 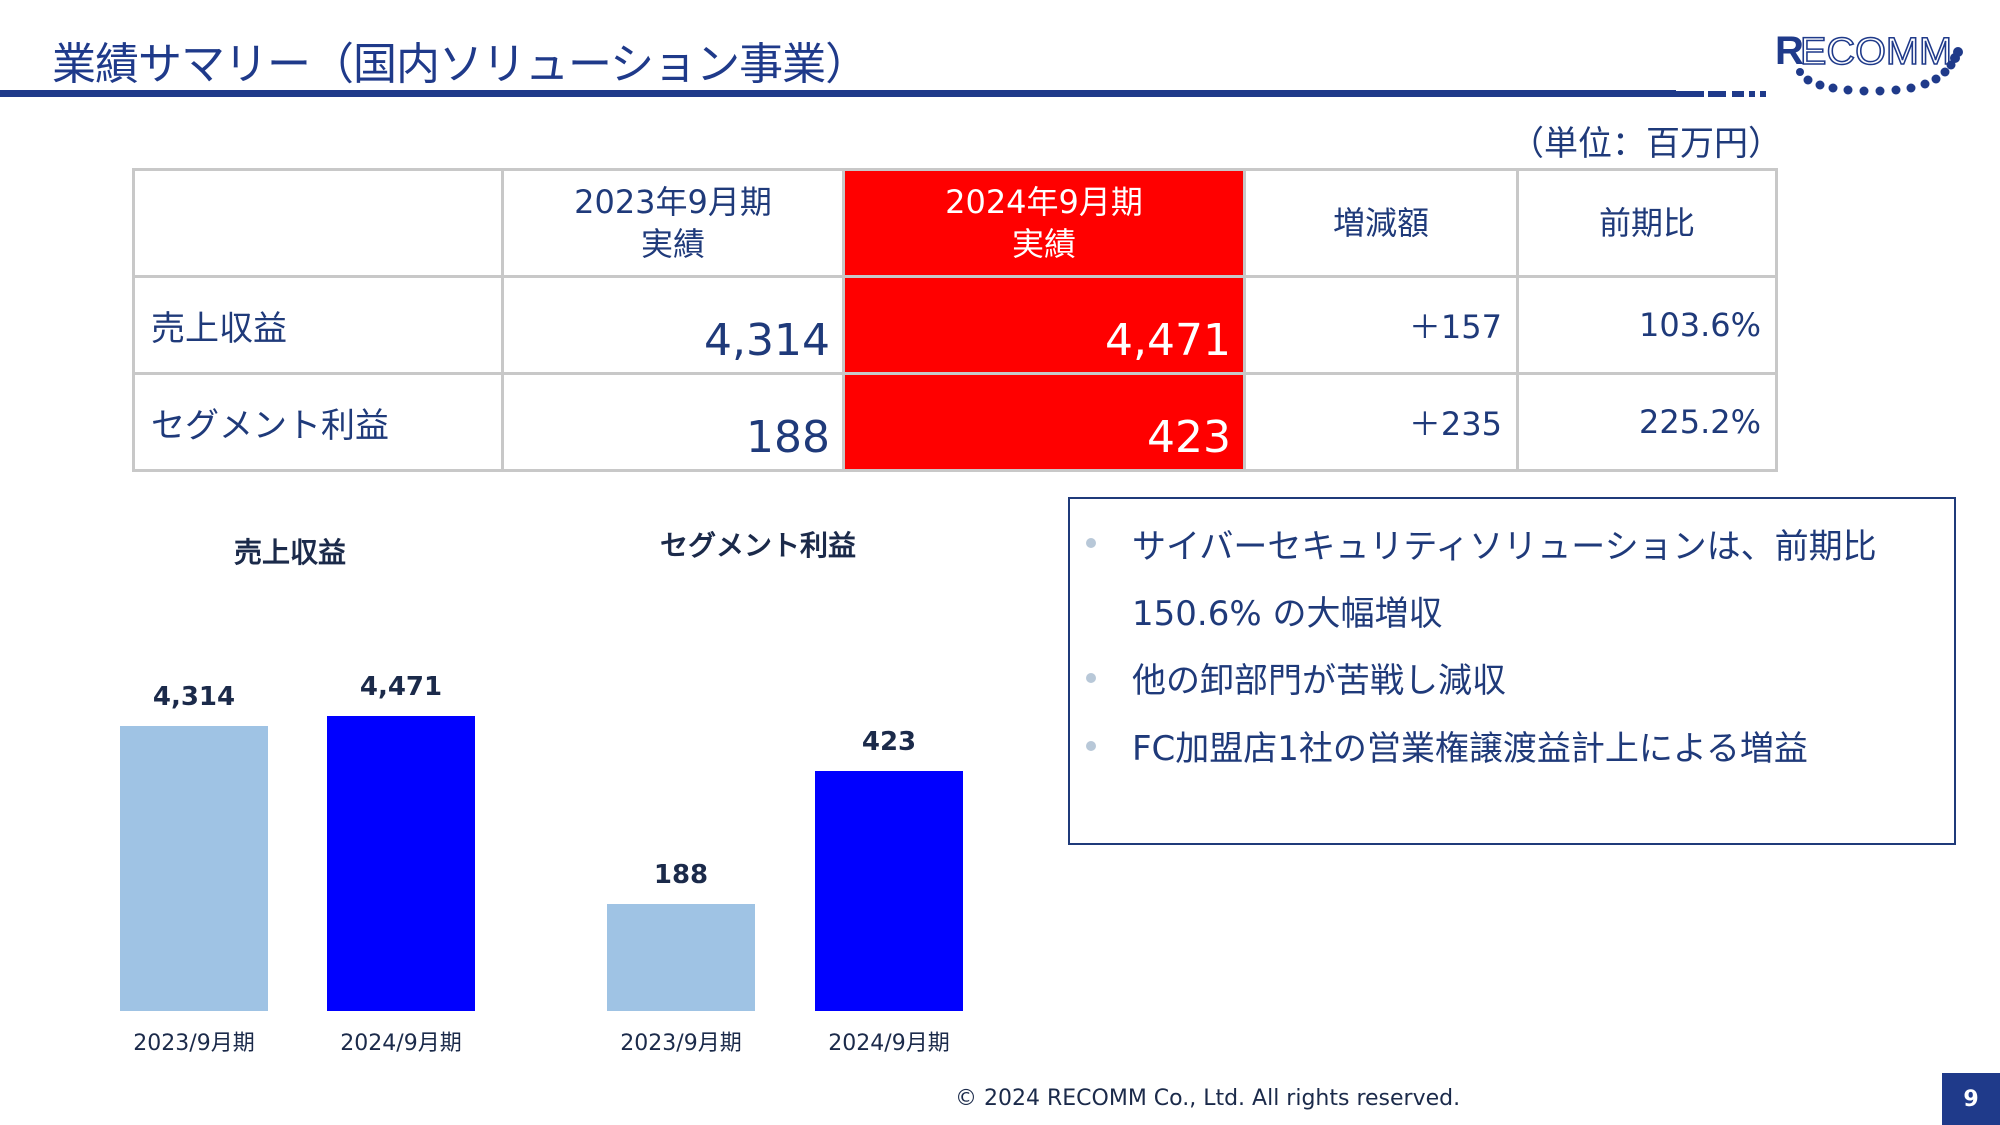 I want to click on table-row: 売上収益 4,314 4,471 ＋157 103.6%, so click(x=955, y=325).